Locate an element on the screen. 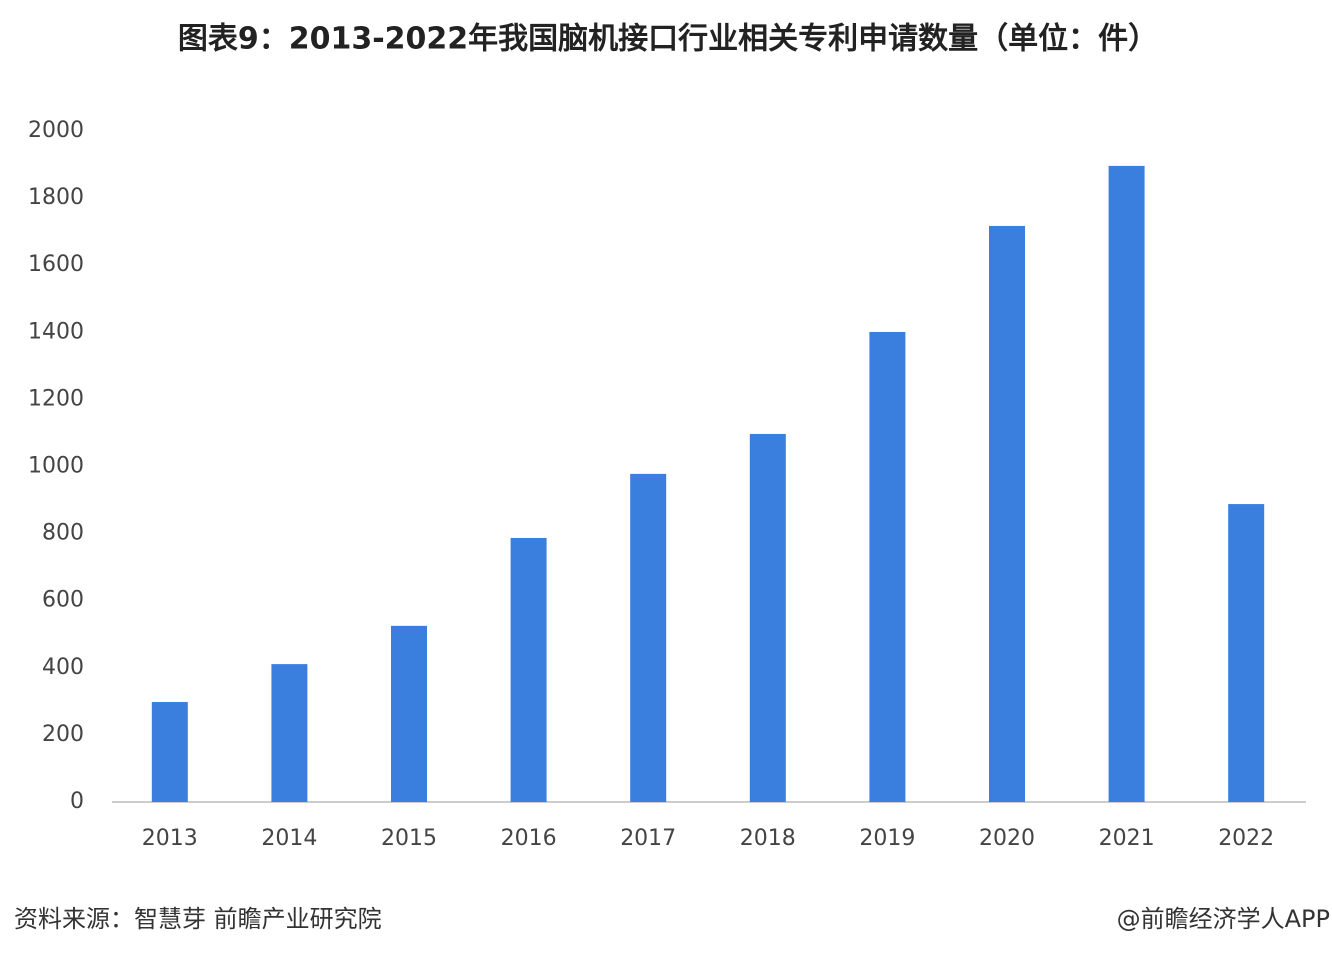 Image resolution: width=1332 pixels, height=962 pixels. x-tick-label: 2020 is located at coordinates (1007, 838).